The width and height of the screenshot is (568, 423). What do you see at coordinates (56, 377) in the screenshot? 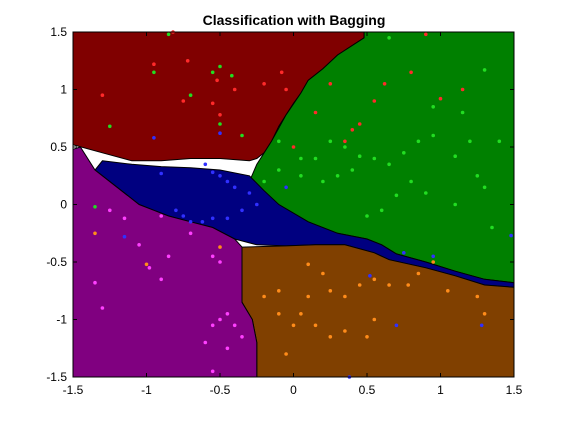
I see `y-tick-label: -1.5` at bounding box center [56, 377].